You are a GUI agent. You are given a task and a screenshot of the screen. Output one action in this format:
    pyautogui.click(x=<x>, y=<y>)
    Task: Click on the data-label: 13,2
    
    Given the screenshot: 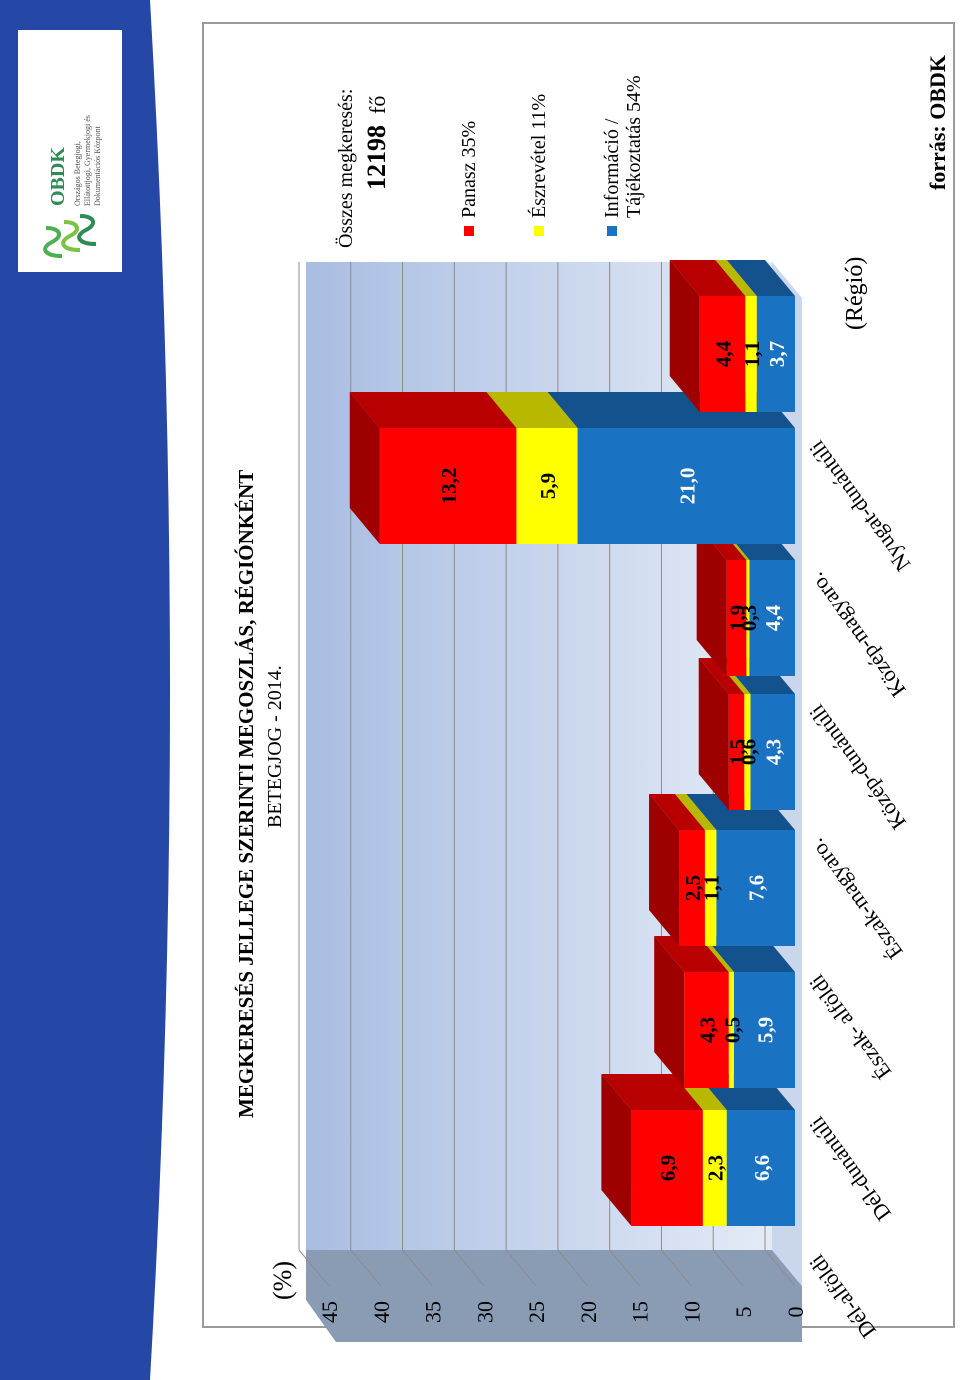 What is the action you would take?
    pyautogui.click(x=449, y=486)
    